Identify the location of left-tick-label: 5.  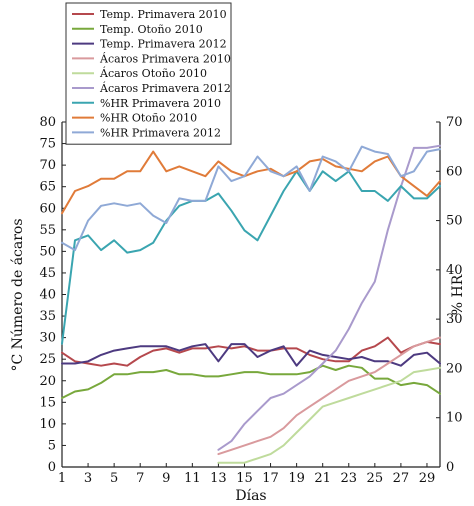
(52, 445).